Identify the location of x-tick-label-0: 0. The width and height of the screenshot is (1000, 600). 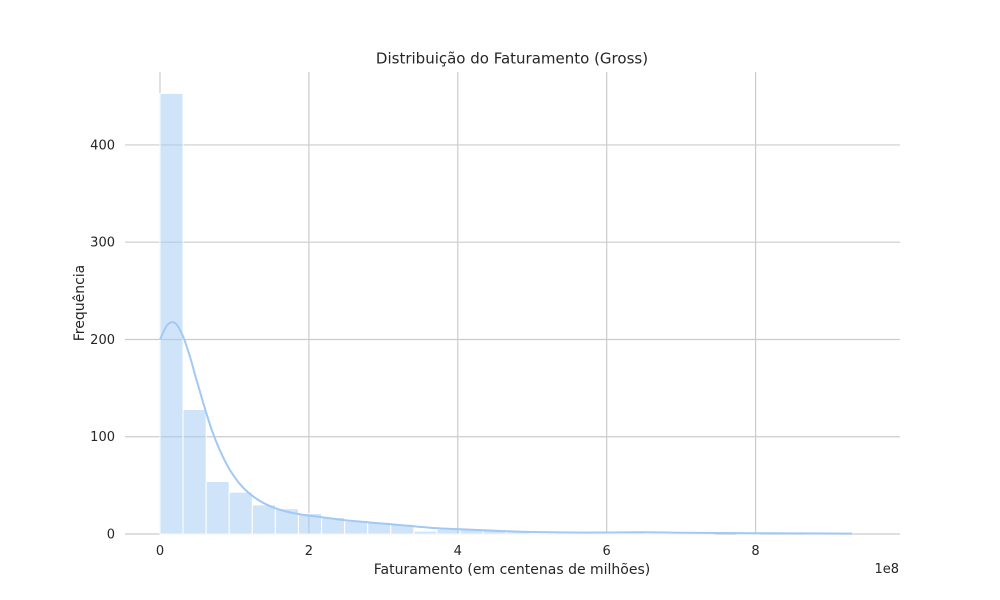
(160, 551).